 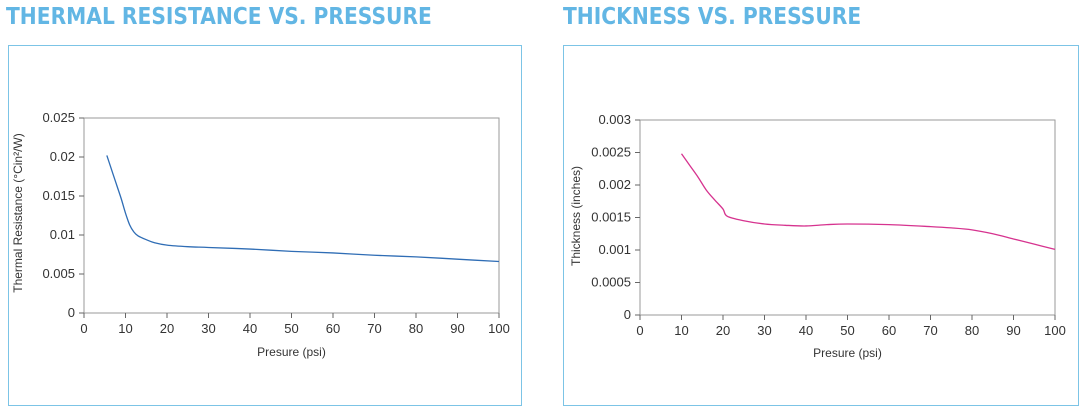 I want to click on y-tick-label: 0.01, so click(x=62, y=234).